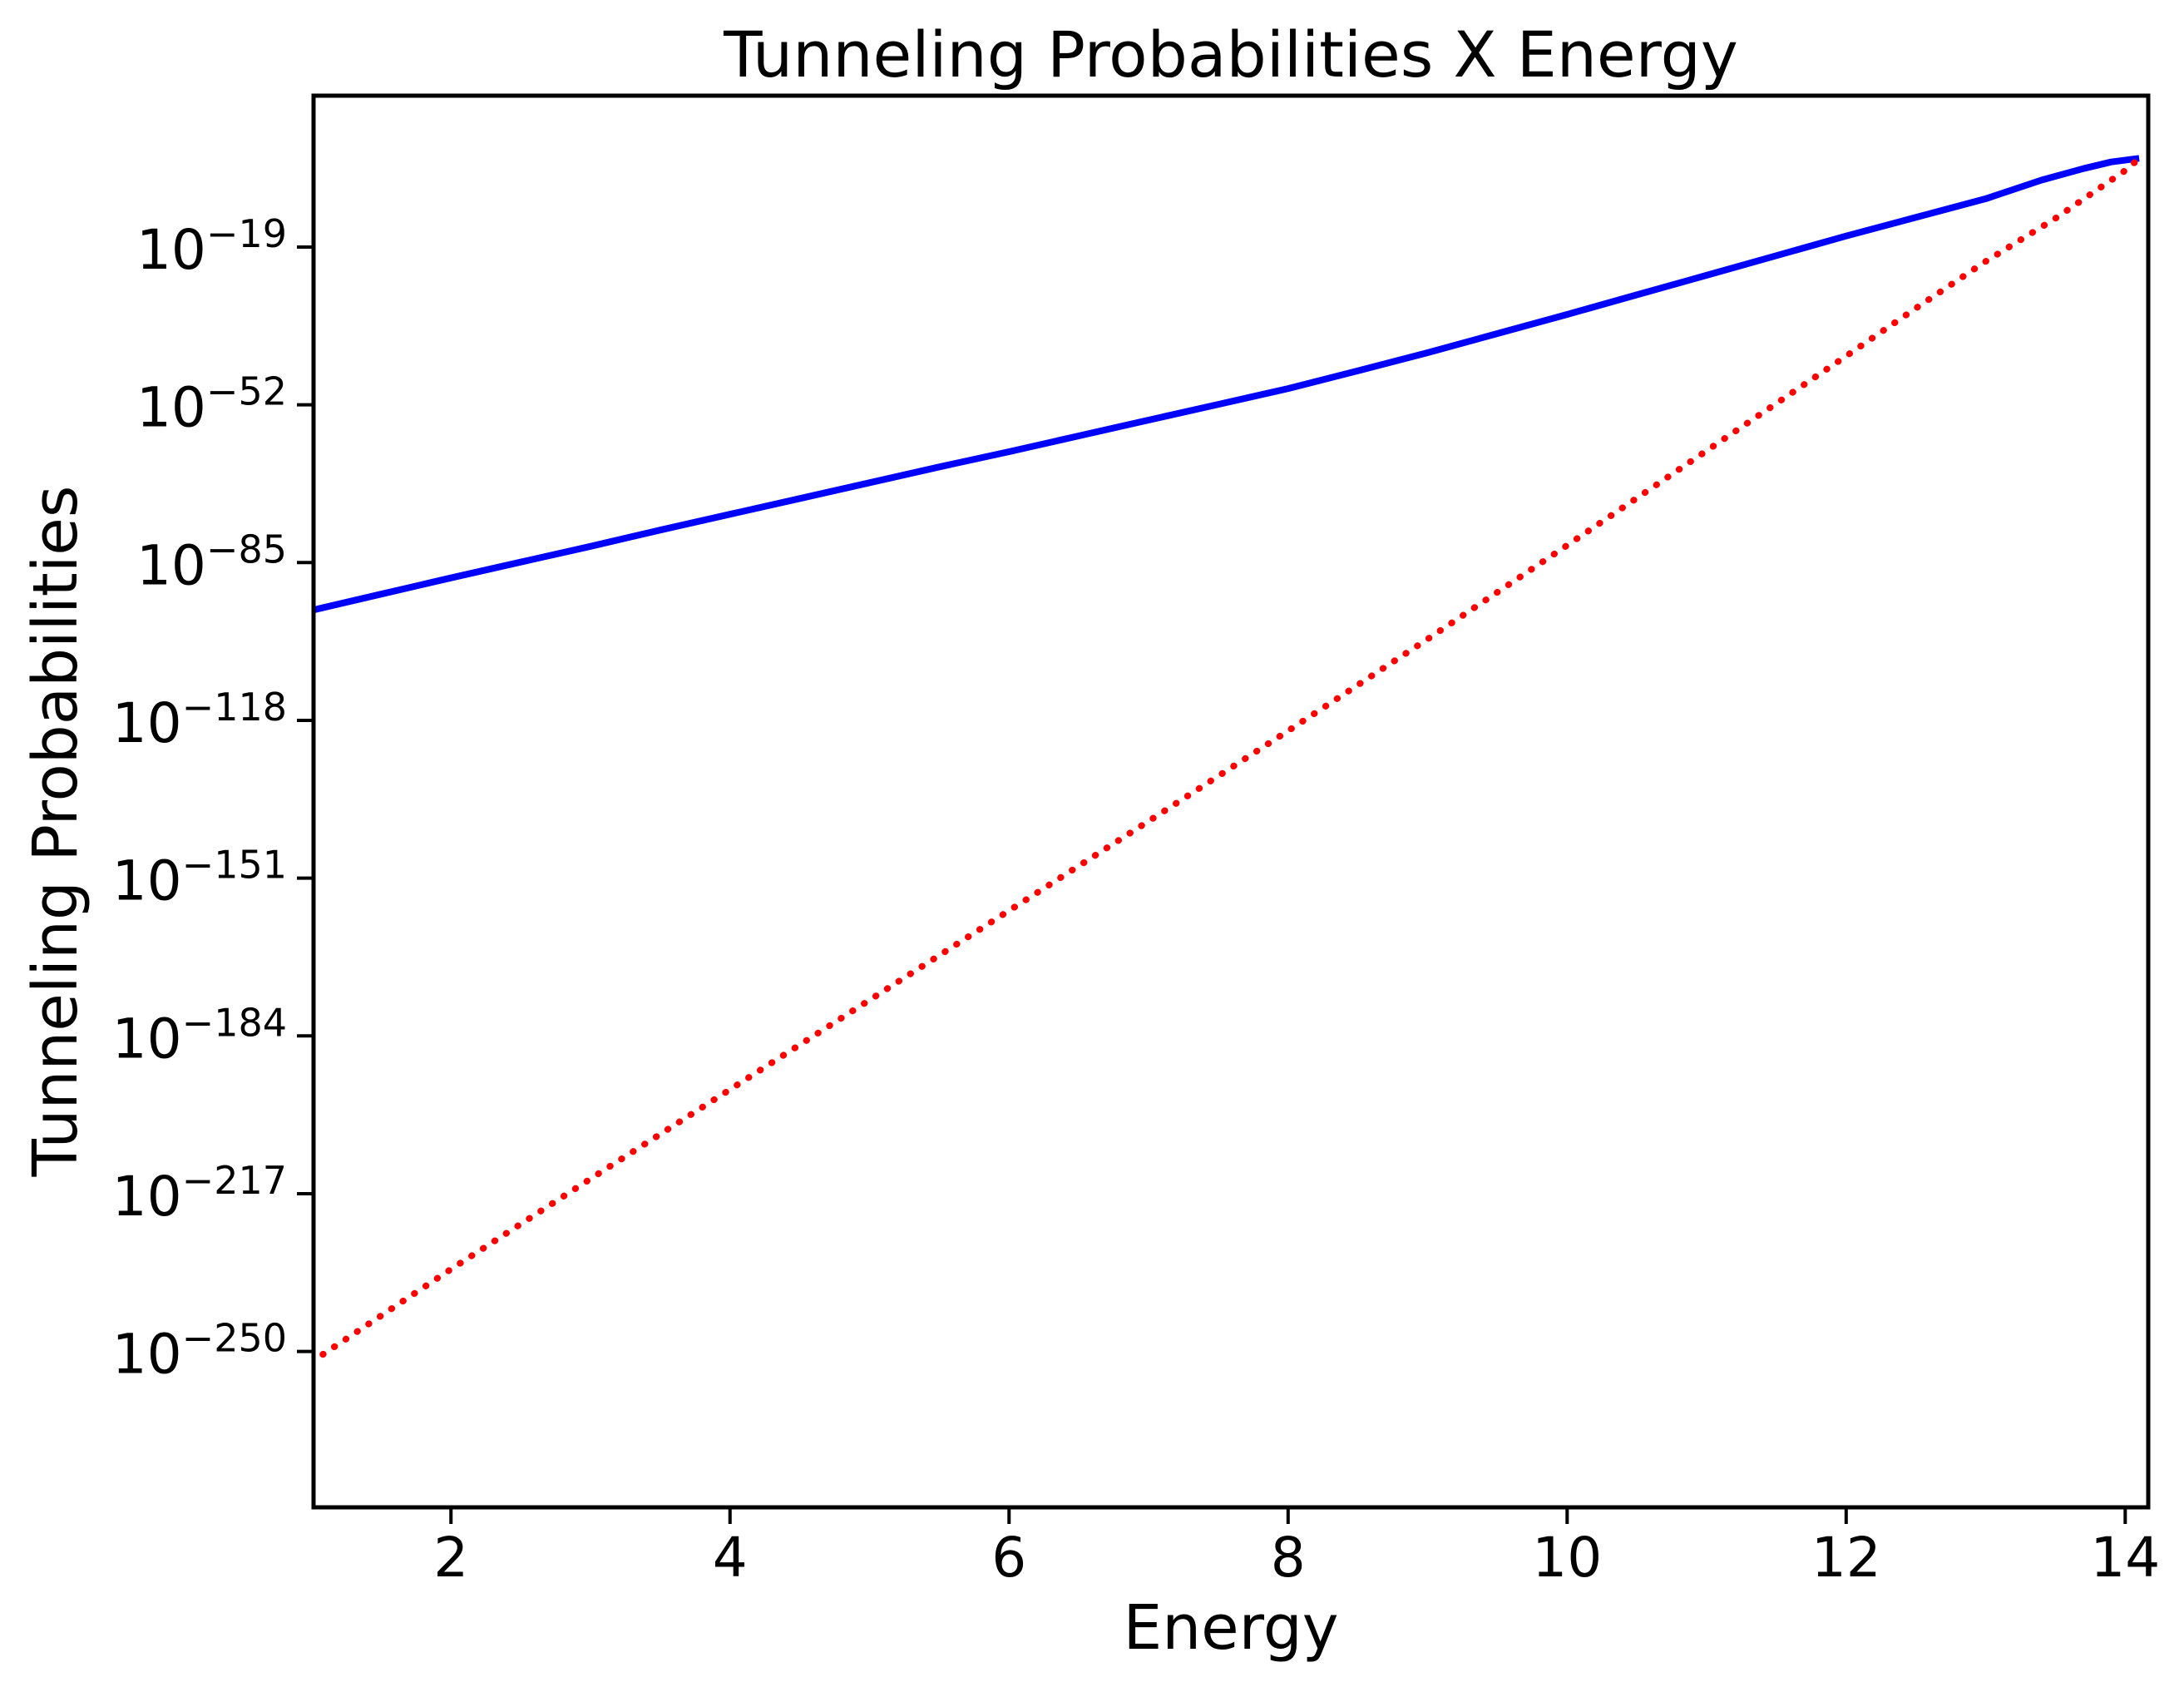  Describe the element at coordinates (730, 1558) in the screenshot. I see `x-tick-label: 4` at that location.